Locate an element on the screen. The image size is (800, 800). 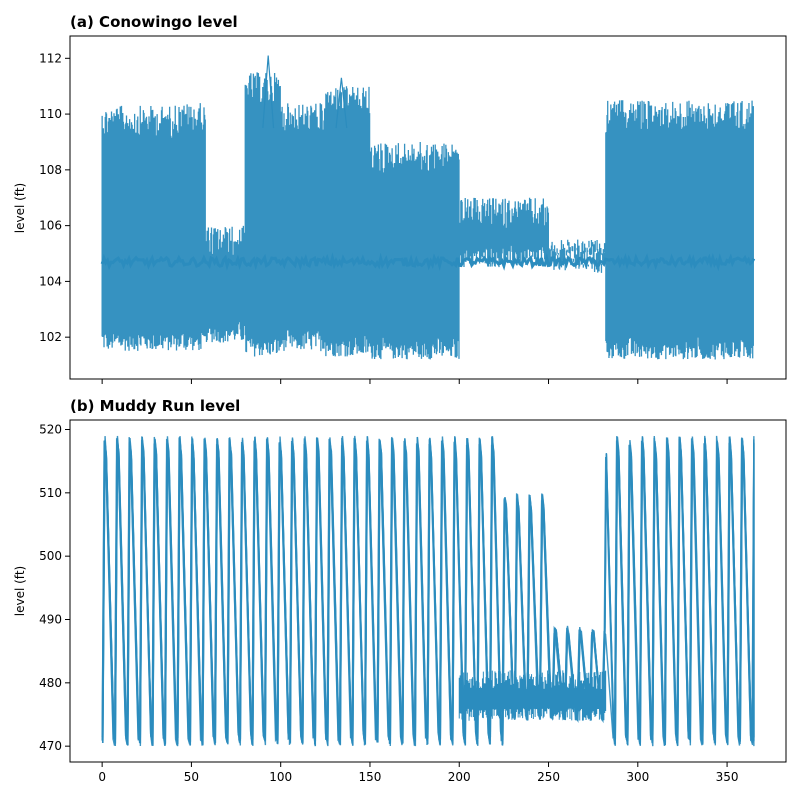
conowingo-x-ticks is located at coordinates (414, 381).